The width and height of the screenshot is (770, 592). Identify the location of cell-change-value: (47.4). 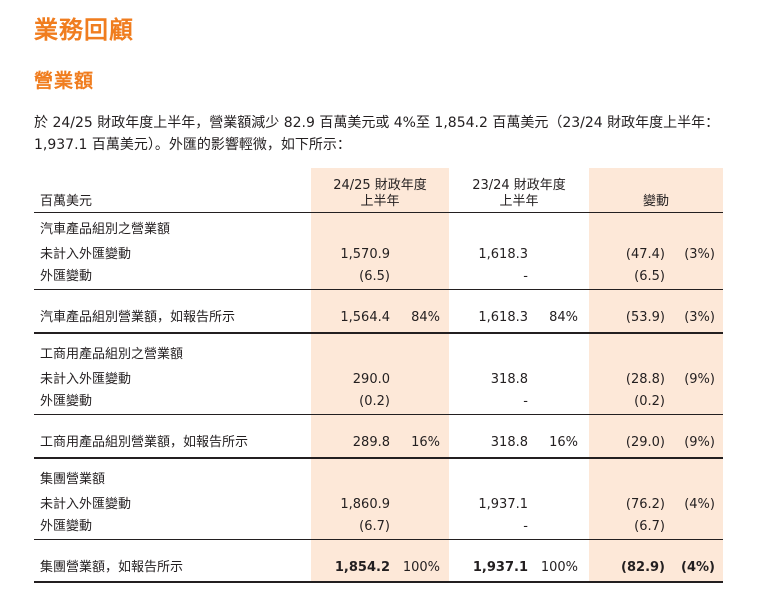
(645, 254).